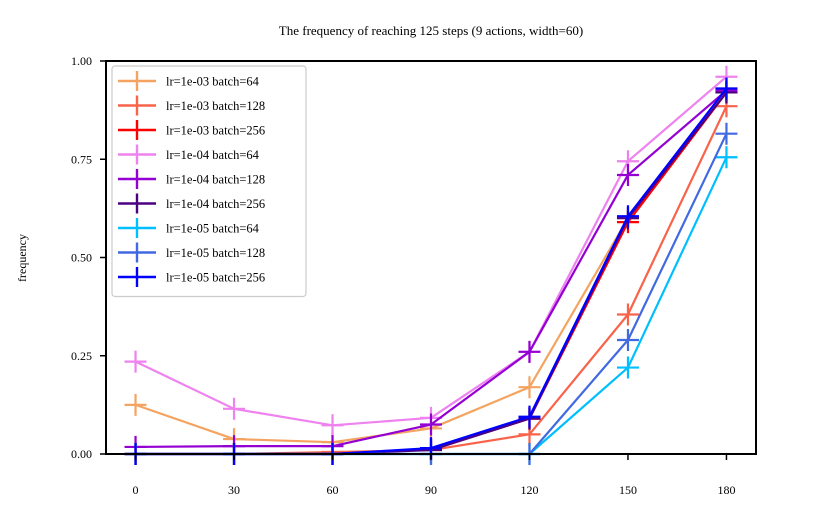 This screenshot has width=840, height=515. I want to click on y-axis-title: frequency, so click(22, 258).